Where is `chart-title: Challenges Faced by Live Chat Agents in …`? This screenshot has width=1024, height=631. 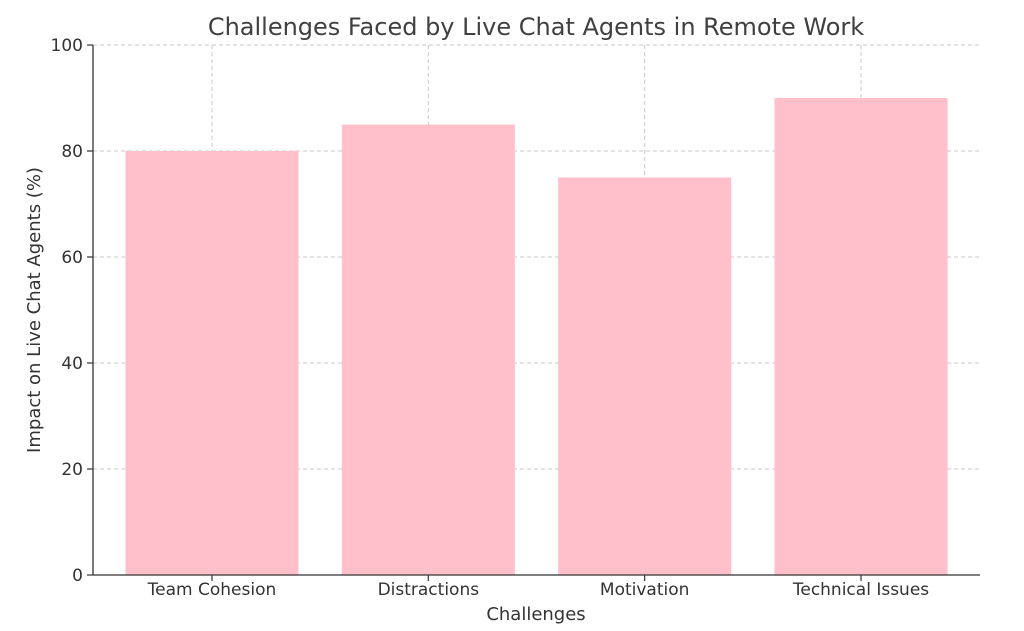 chart-title: Challenges Faced by Live Chat Agents in … is located at coordinates (536, 27).